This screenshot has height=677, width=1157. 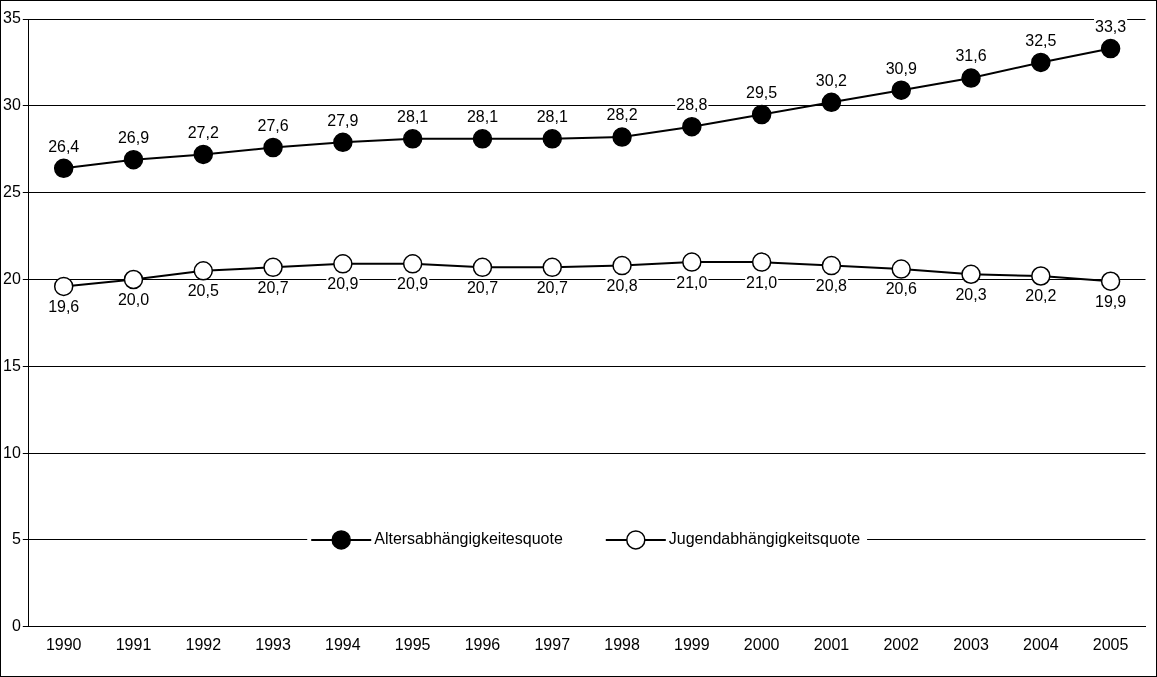 I want to click on legend-label: Jugendabhängigkeitsquote, so click(x=764, y=539).